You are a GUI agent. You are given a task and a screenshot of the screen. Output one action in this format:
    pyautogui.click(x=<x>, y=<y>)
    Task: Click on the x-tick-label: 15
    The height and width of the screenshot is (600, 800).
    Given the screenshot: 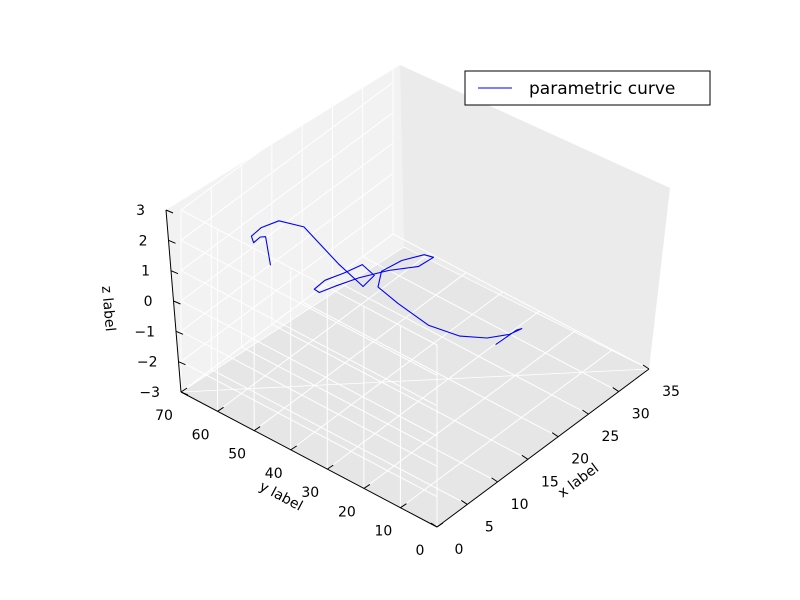 What is the action you would take?
    pyautogui.click(x=550, y=482)
    